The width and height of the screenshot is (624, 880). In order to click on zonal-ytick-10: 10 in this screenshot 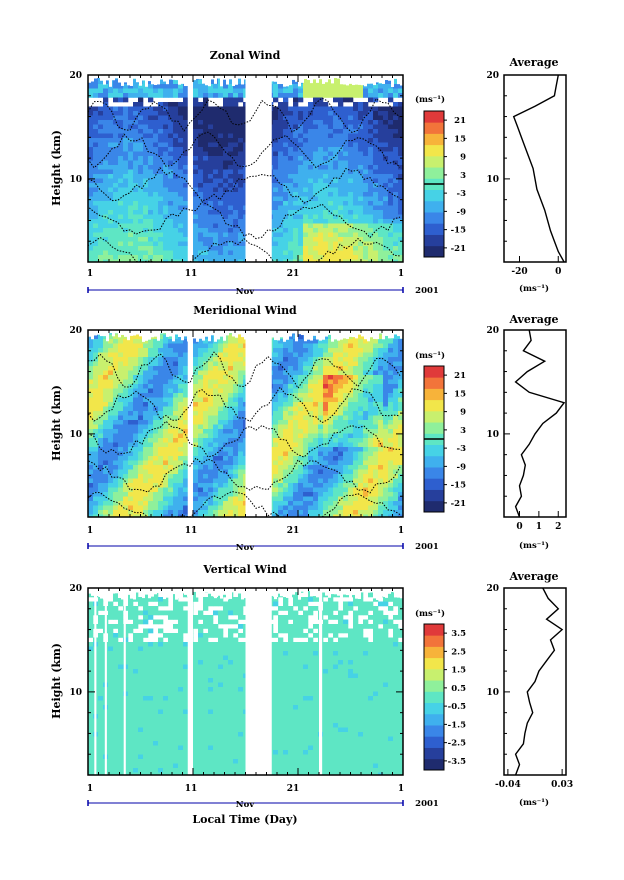, I will do `click(75, 180)`.